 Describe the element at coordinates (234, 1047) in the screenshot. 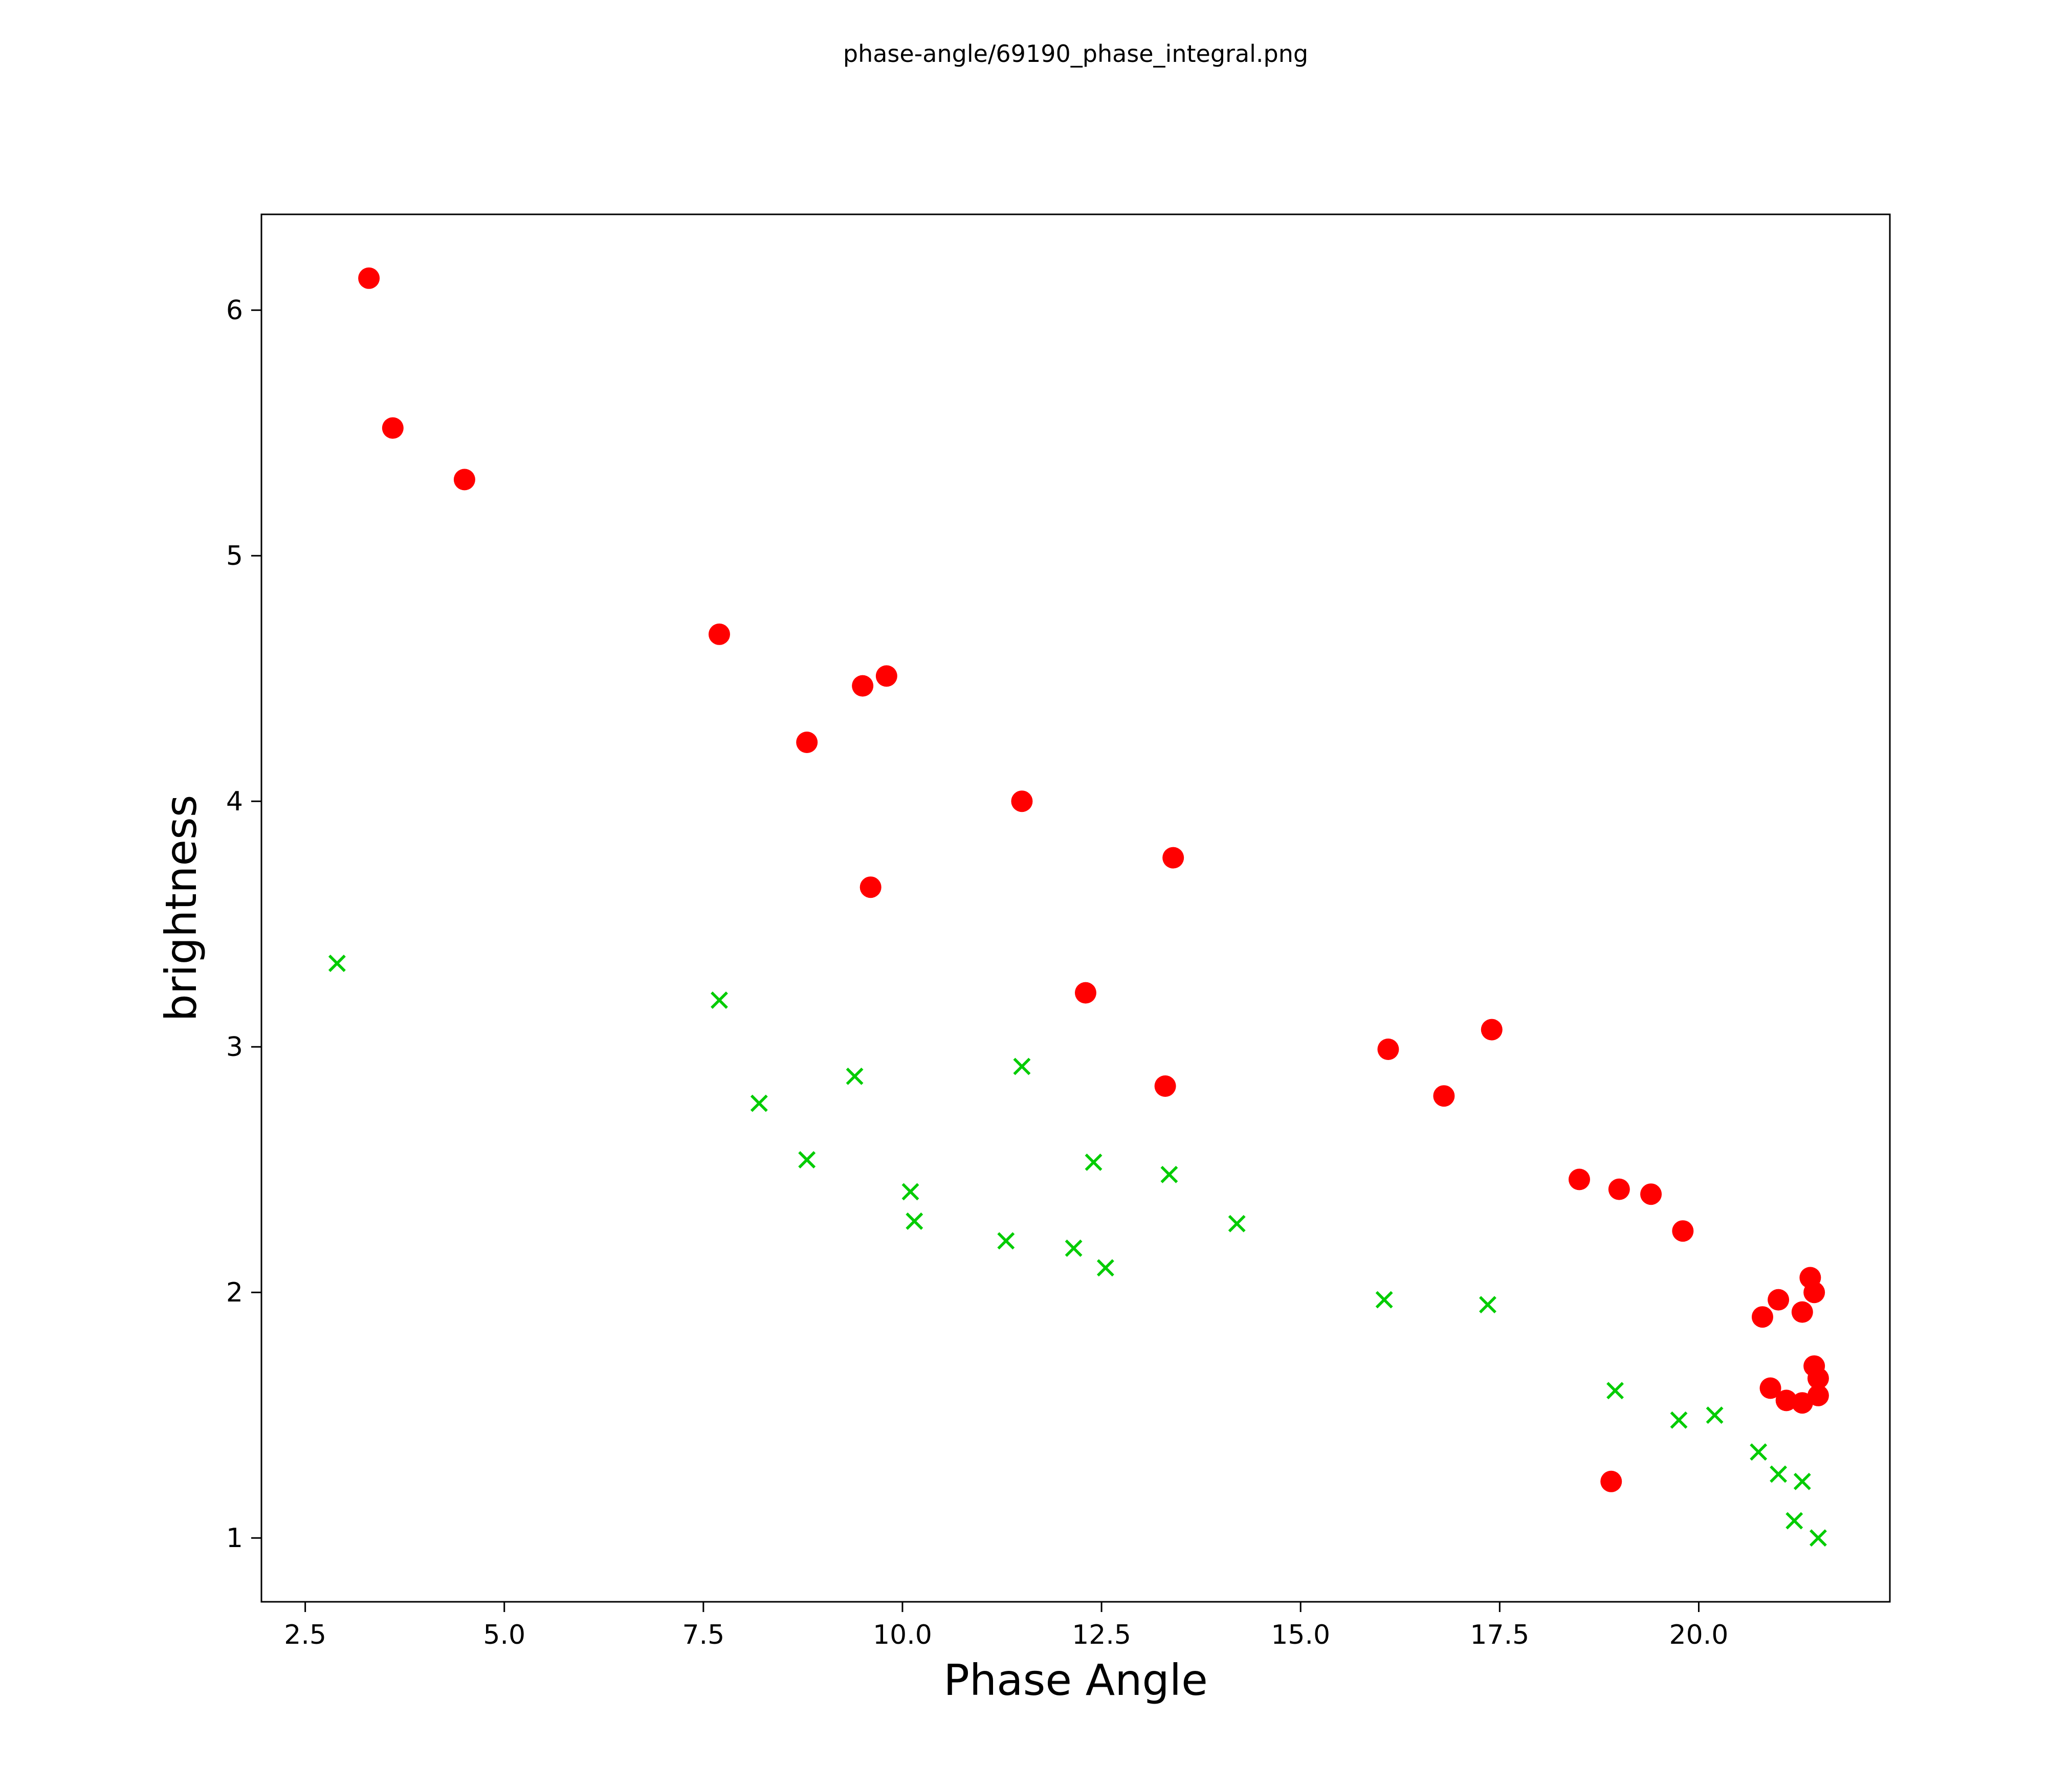

I see `y-tick-label: 3` at that location.